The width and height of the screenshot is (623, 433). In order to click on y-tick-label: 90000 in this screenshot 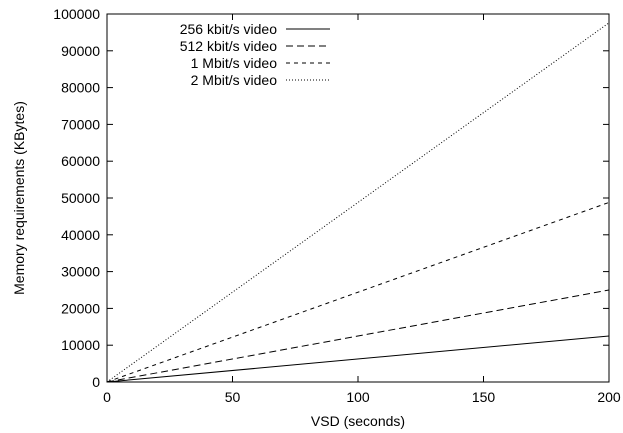, I will do `click(80, 51)`.